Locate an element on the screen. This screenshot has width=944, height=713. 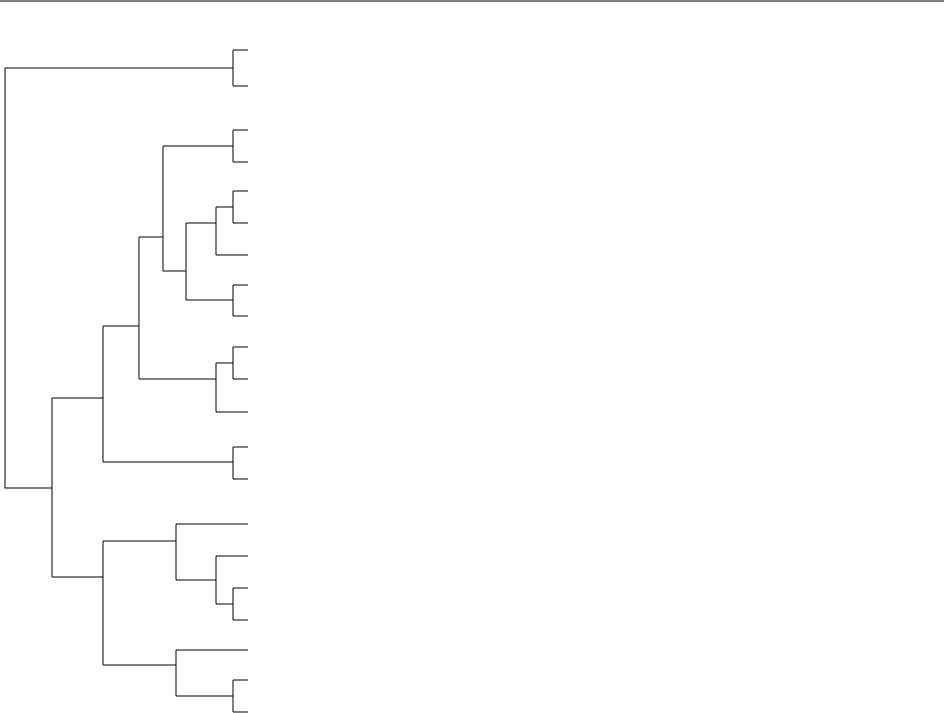
dendrogram-lower-branch is located at coordinates (150, 618).